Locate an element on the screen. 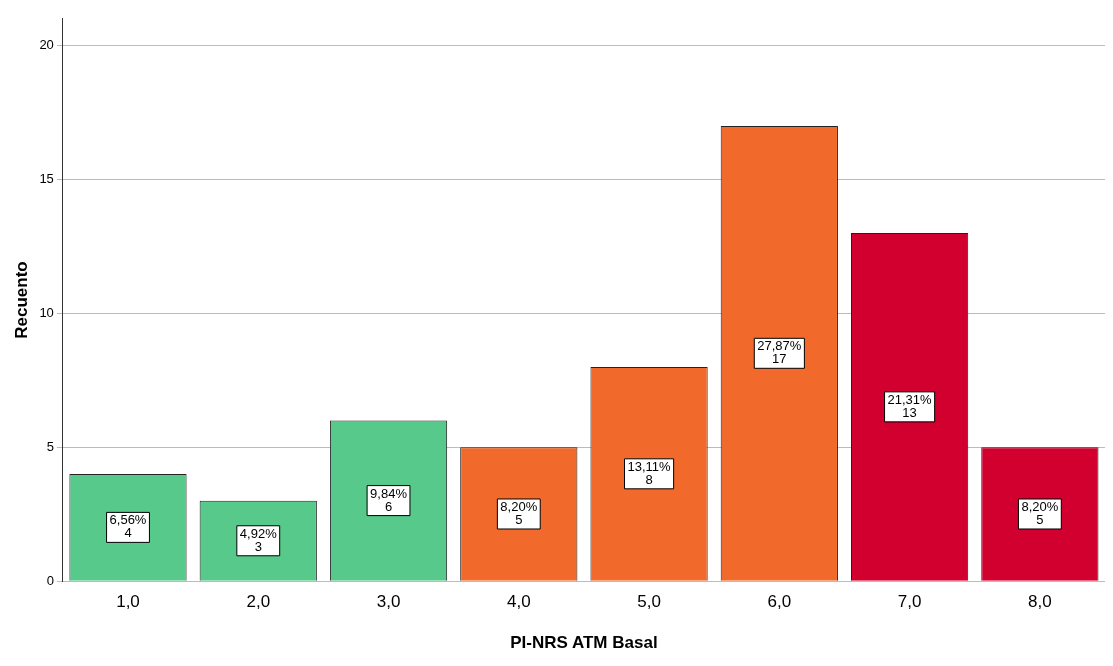 The width and height of the screenshot is (1113, 666). y-tick-label: 10 is located at coordinates (46, 312).